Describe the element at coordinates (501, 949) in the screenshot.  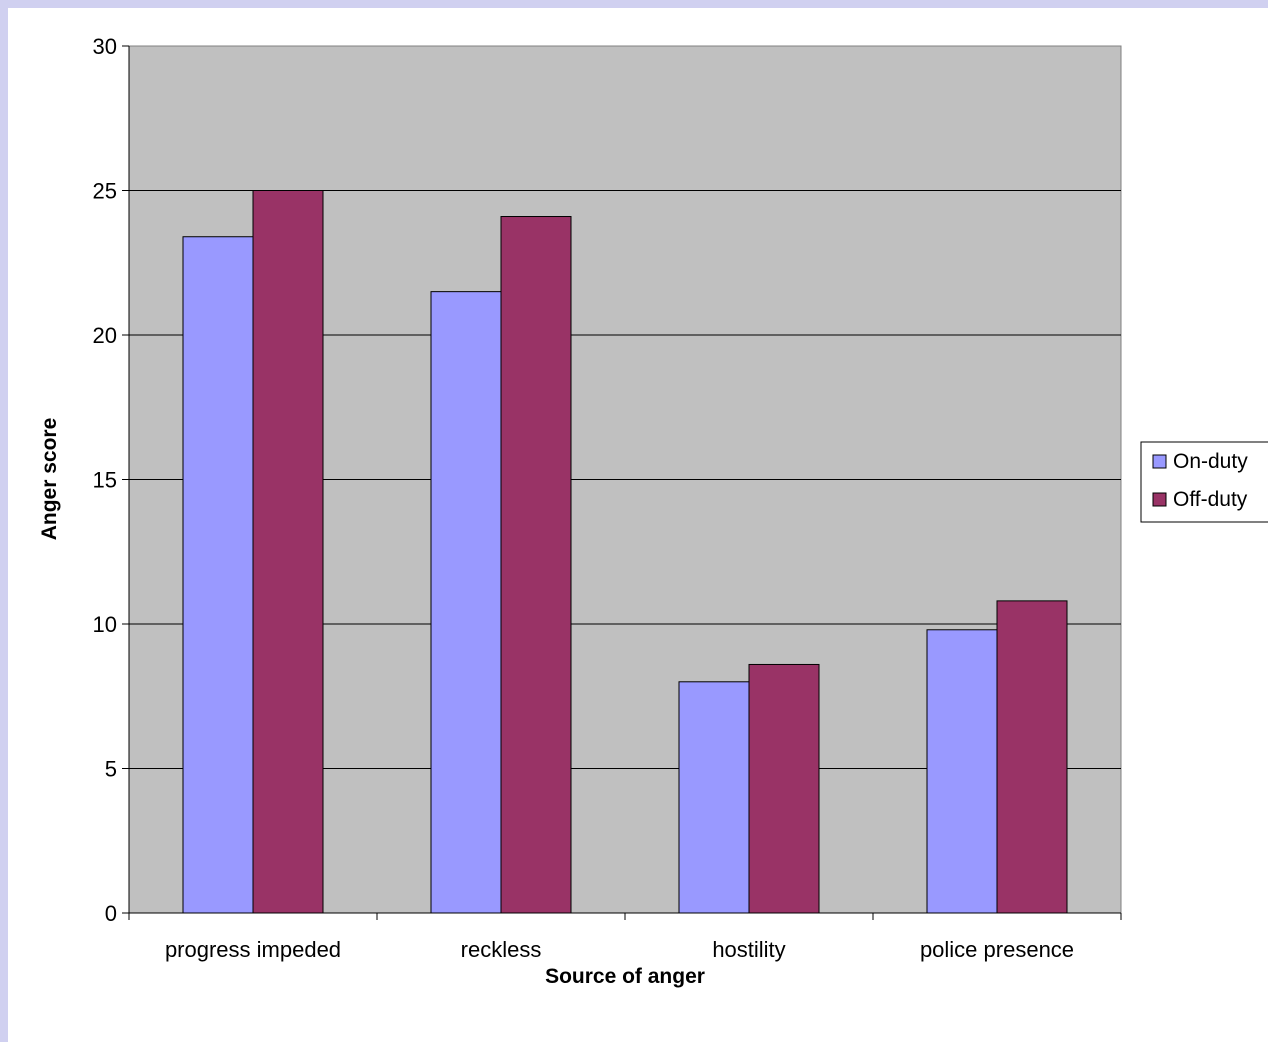
I see `x-tick-label: reckless` at that location.